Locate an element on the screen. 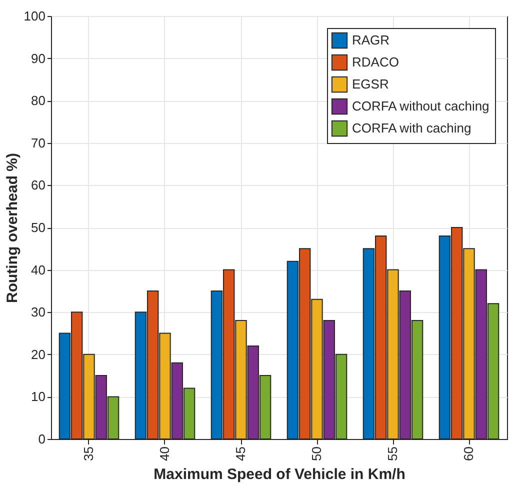 This screenshot has height=488, width=521. y-tick-label: 80 is located at coordinates (38, 100).